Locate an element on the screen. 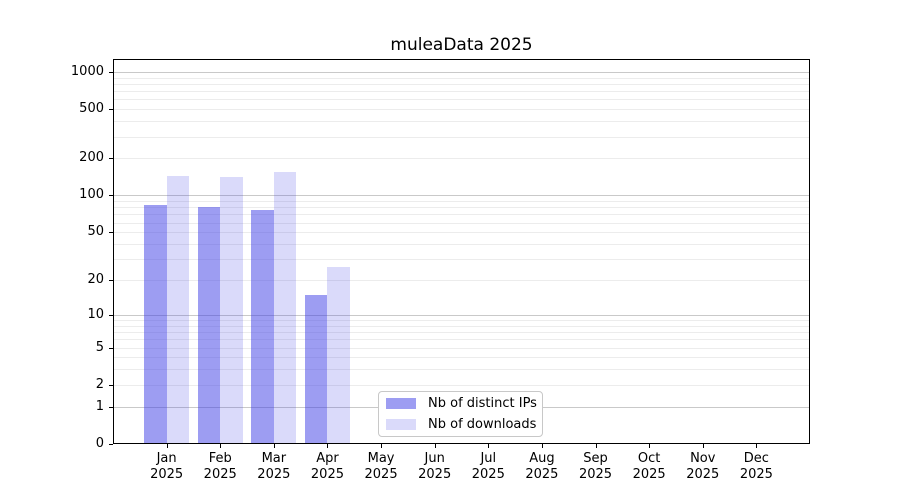 This screenshot has width=900, height=500. y-tick-label: 0 is located at coordinates (99, 443).